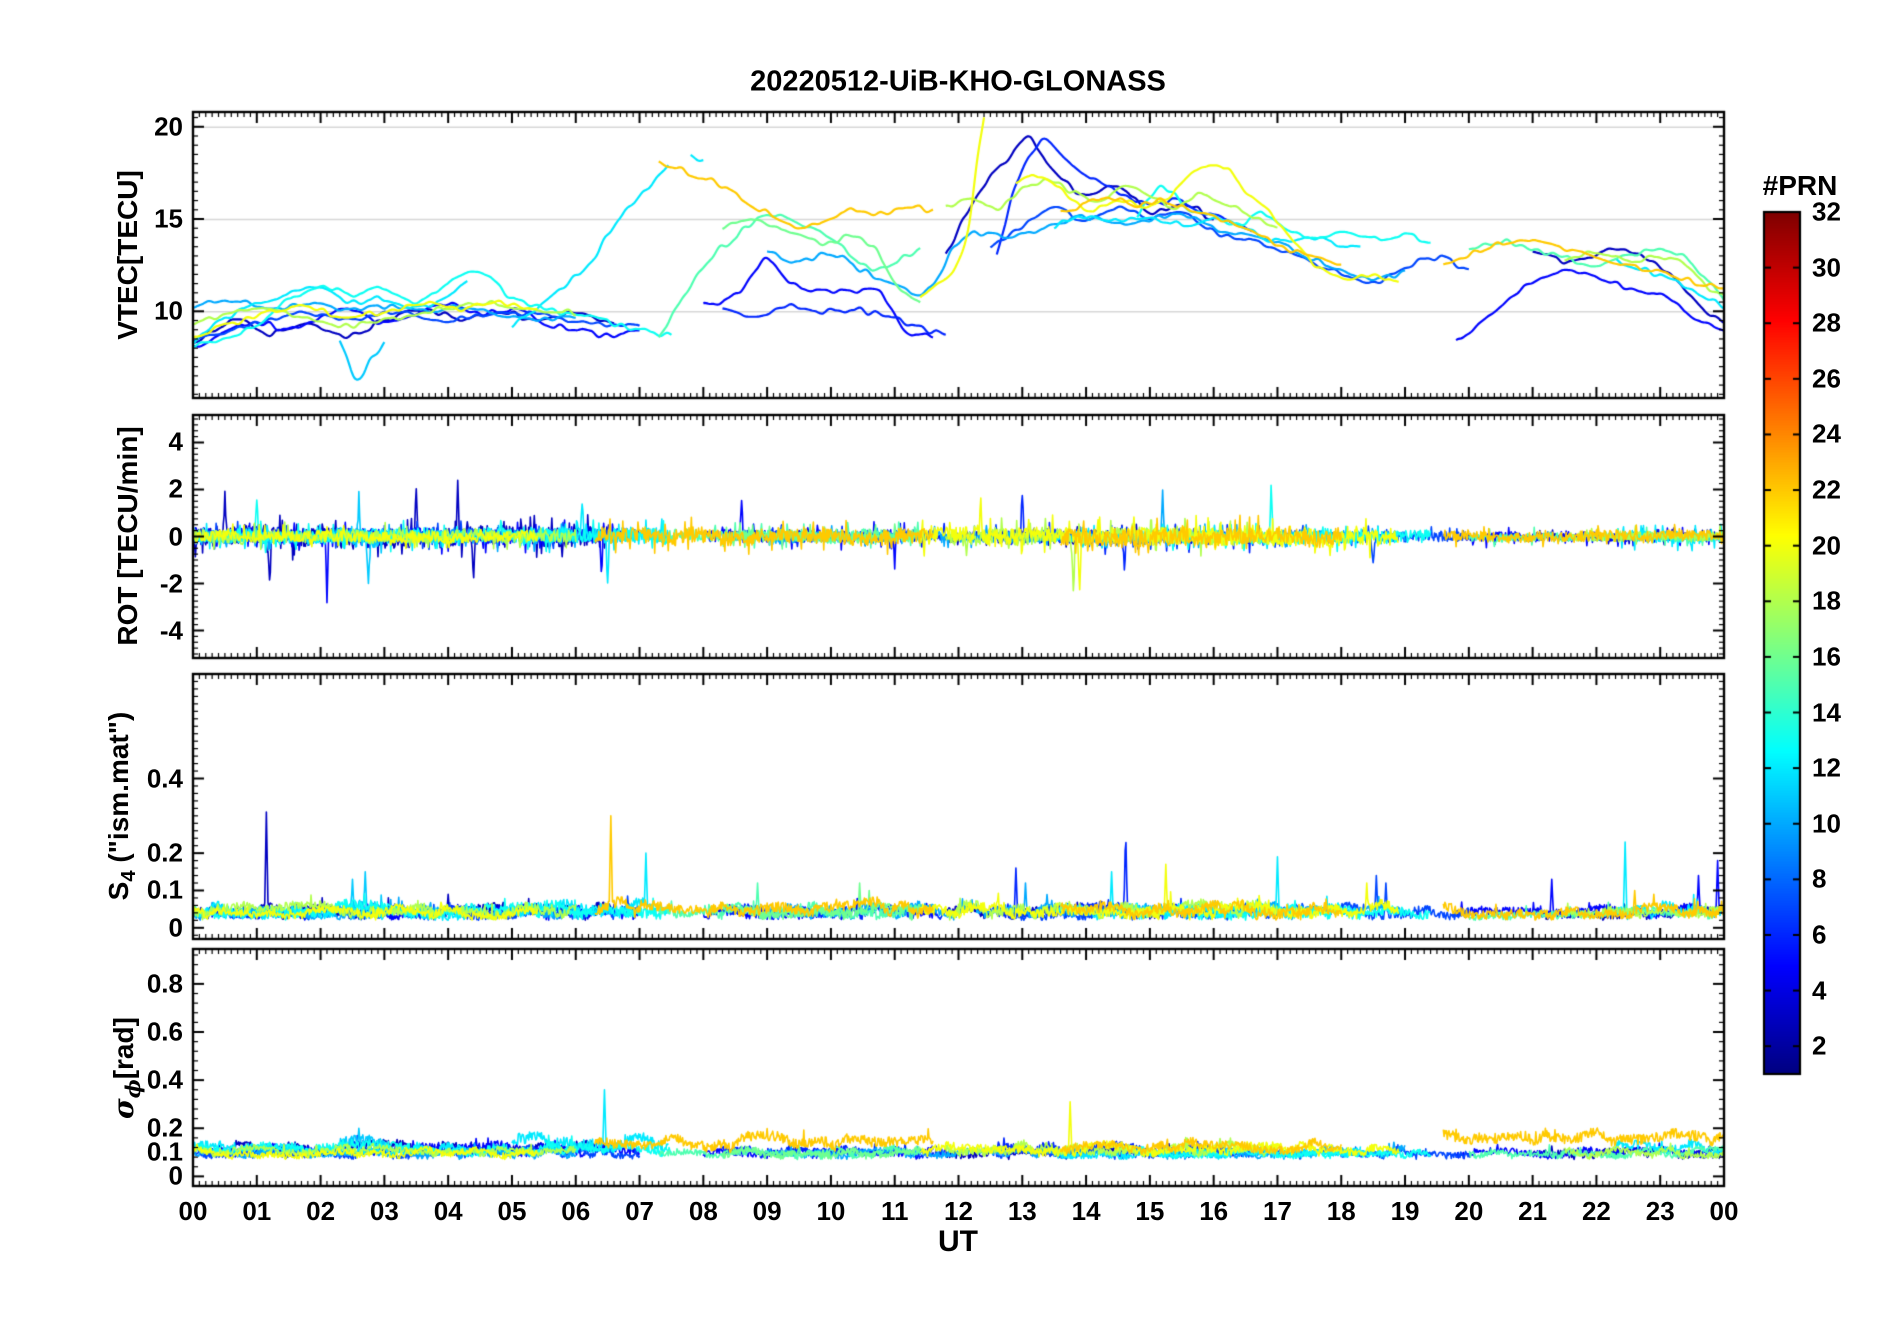 The image size is (1902, 1330). I want to click on colorbar-tick-label: 28, so click(1826, 322).